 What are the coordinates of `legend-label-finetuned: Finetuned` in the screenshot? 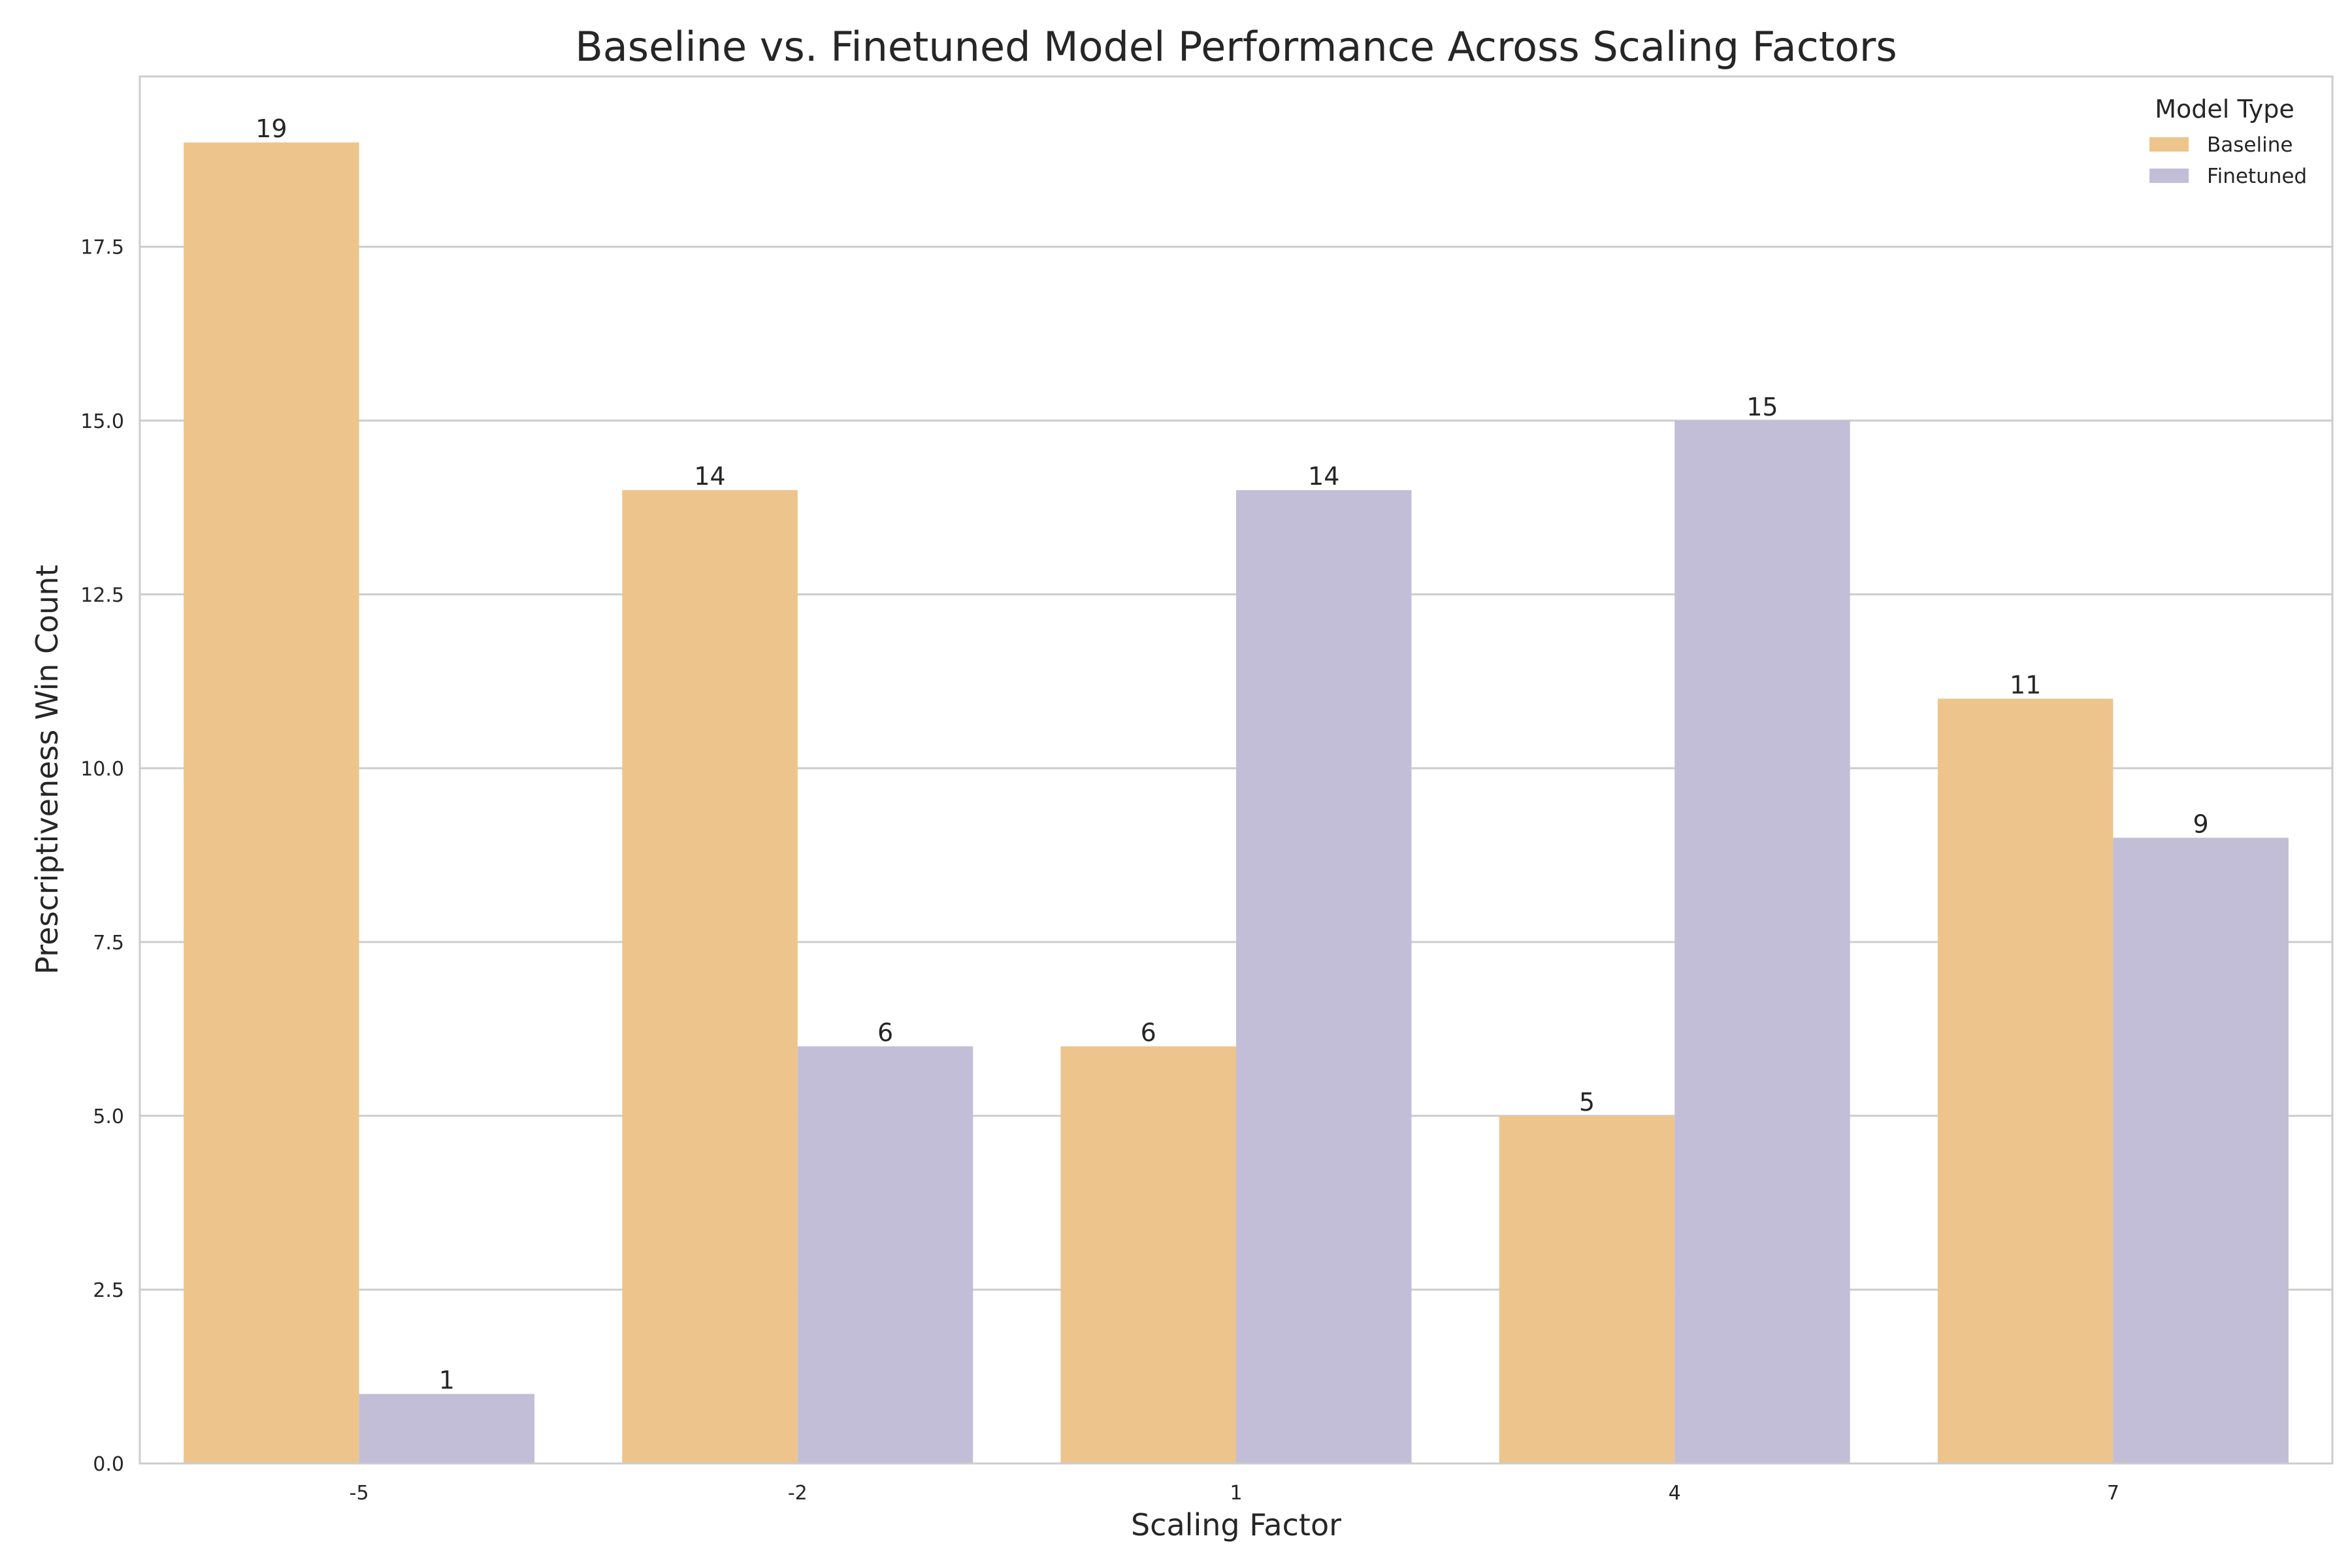 It's located at (2257, 176).